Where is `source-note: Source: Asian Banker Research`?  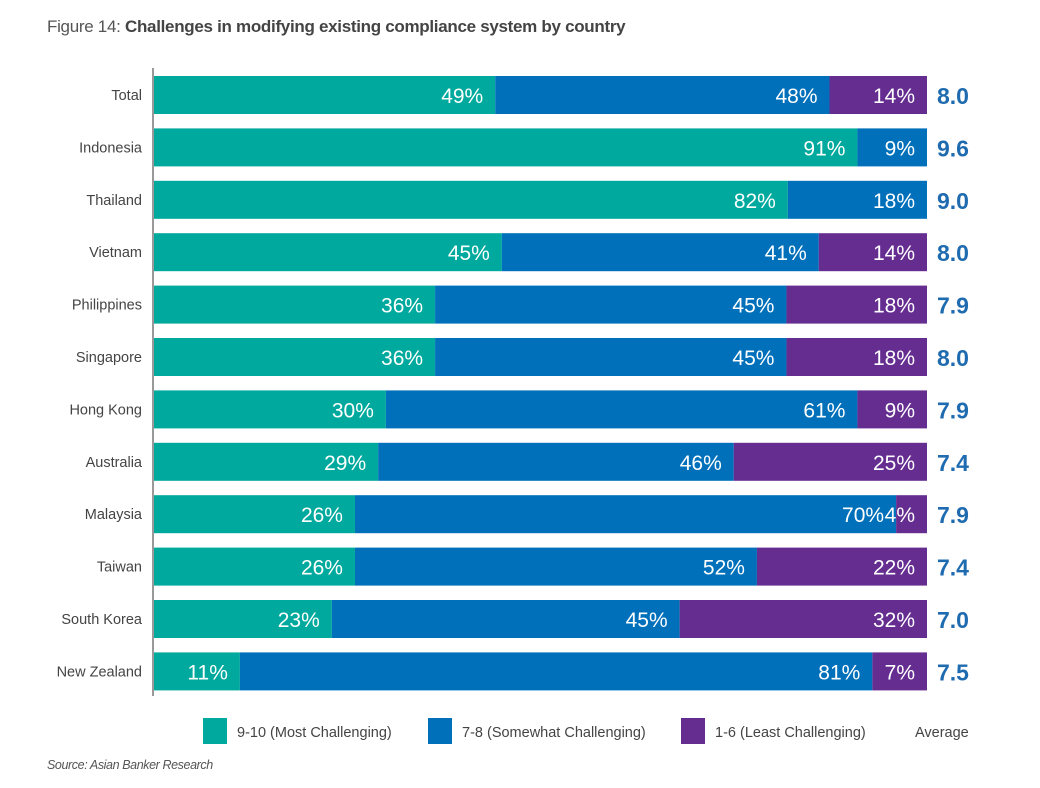 source-note: Source: Asian Banker Research is located at coordinates (130, 765).